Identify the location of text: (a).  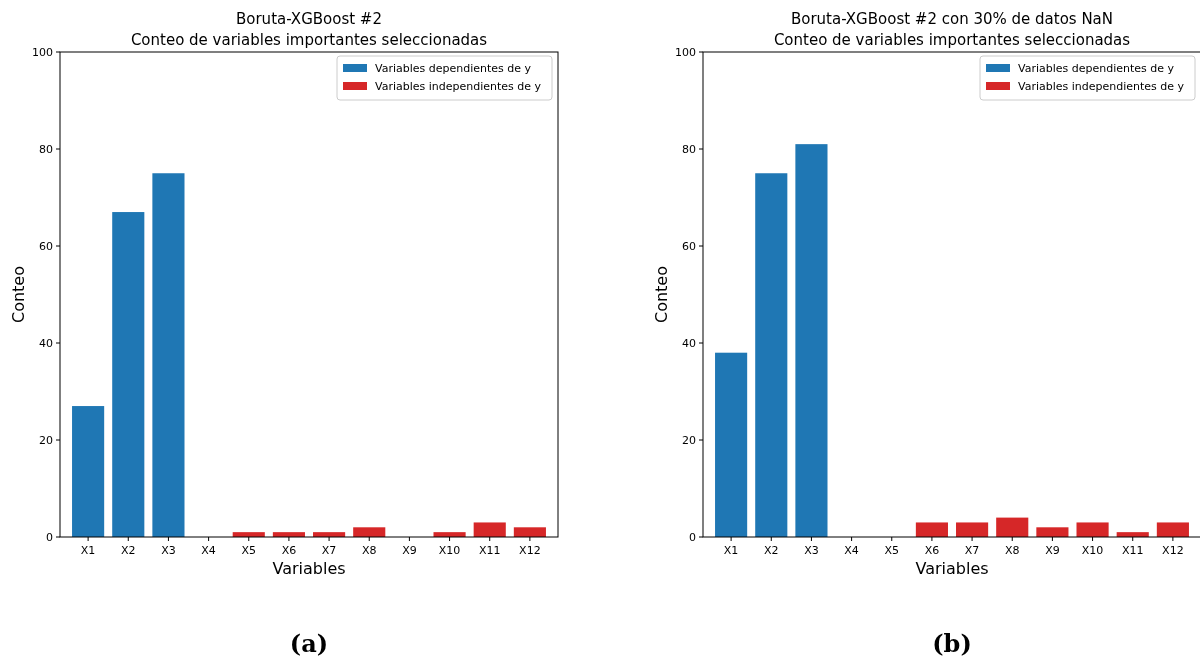
(309, 643).